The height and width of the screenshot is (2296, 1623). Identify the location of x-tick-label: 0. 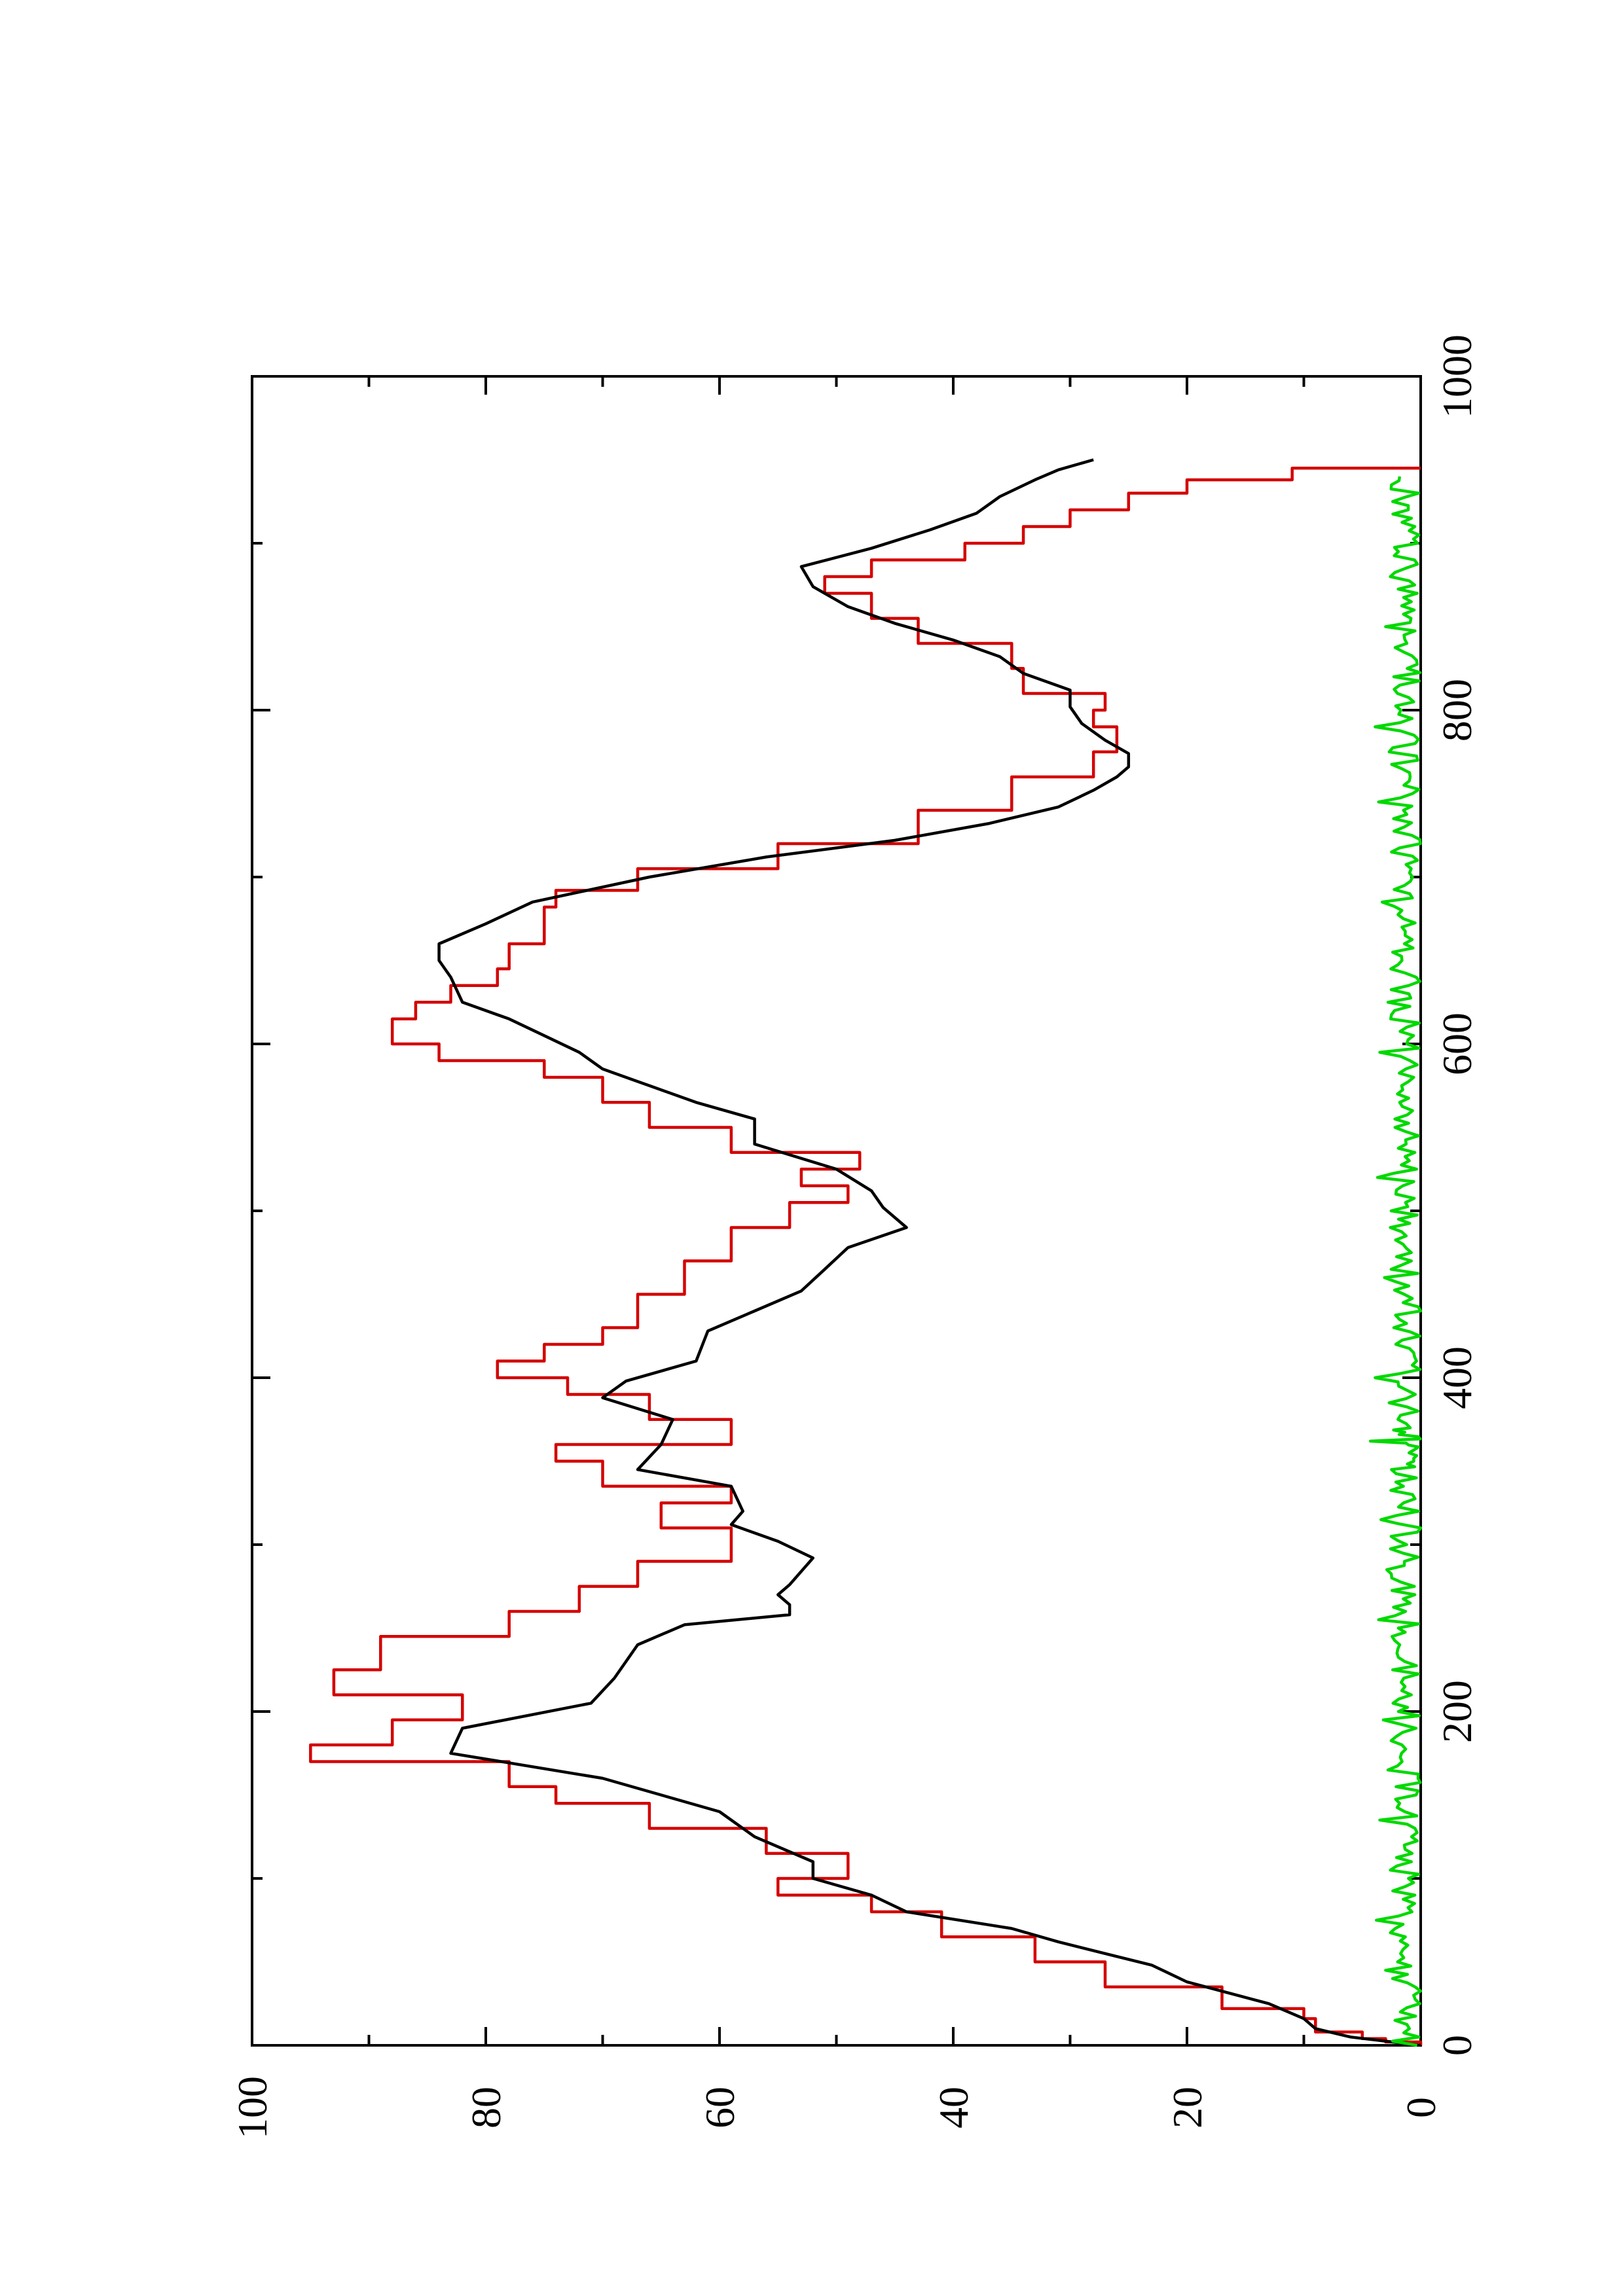
(1457, 2046).